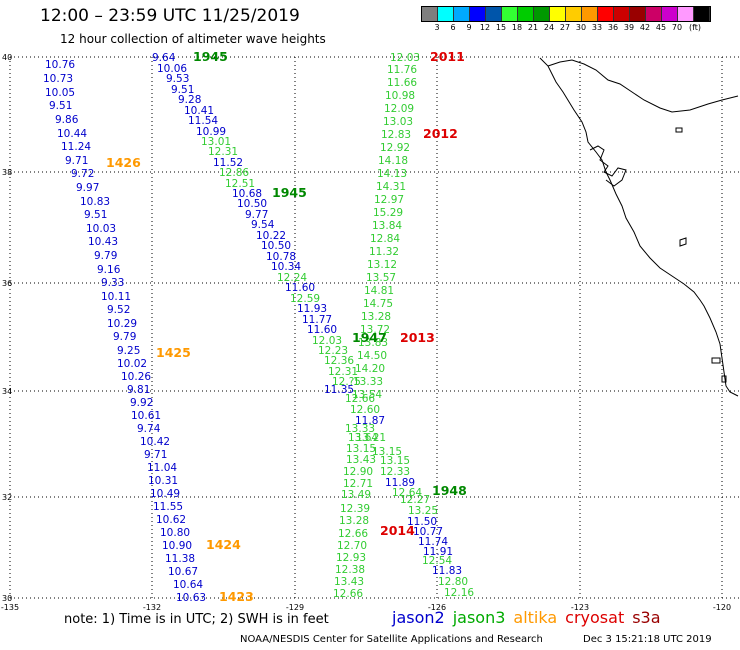  I want to click on wave-height-label: 13.01, so click(216, 142).